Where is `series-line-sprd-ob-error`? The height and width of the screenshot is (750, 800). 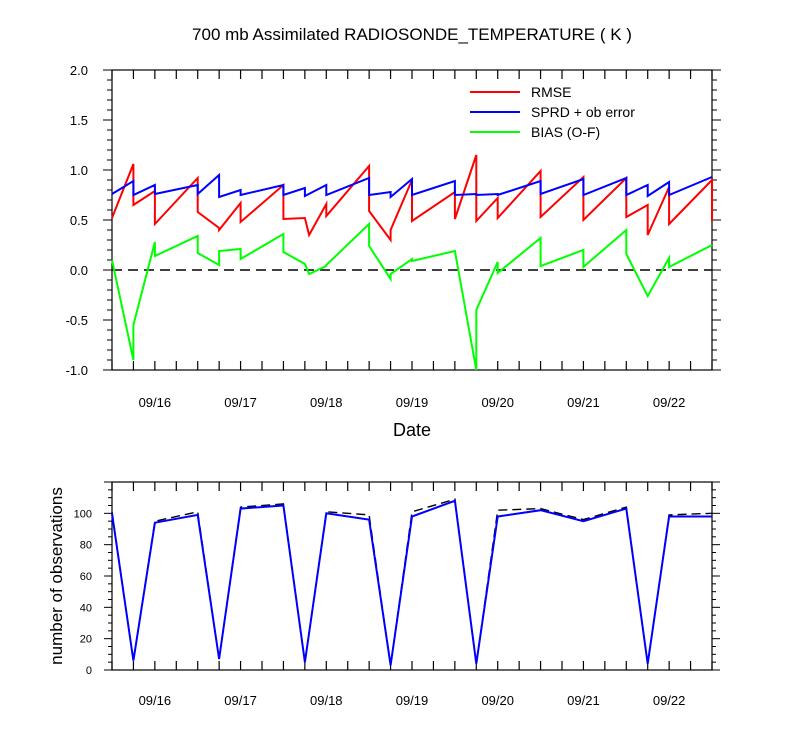
series-line-sprd-ob-error is located at coordinates (412, 186).